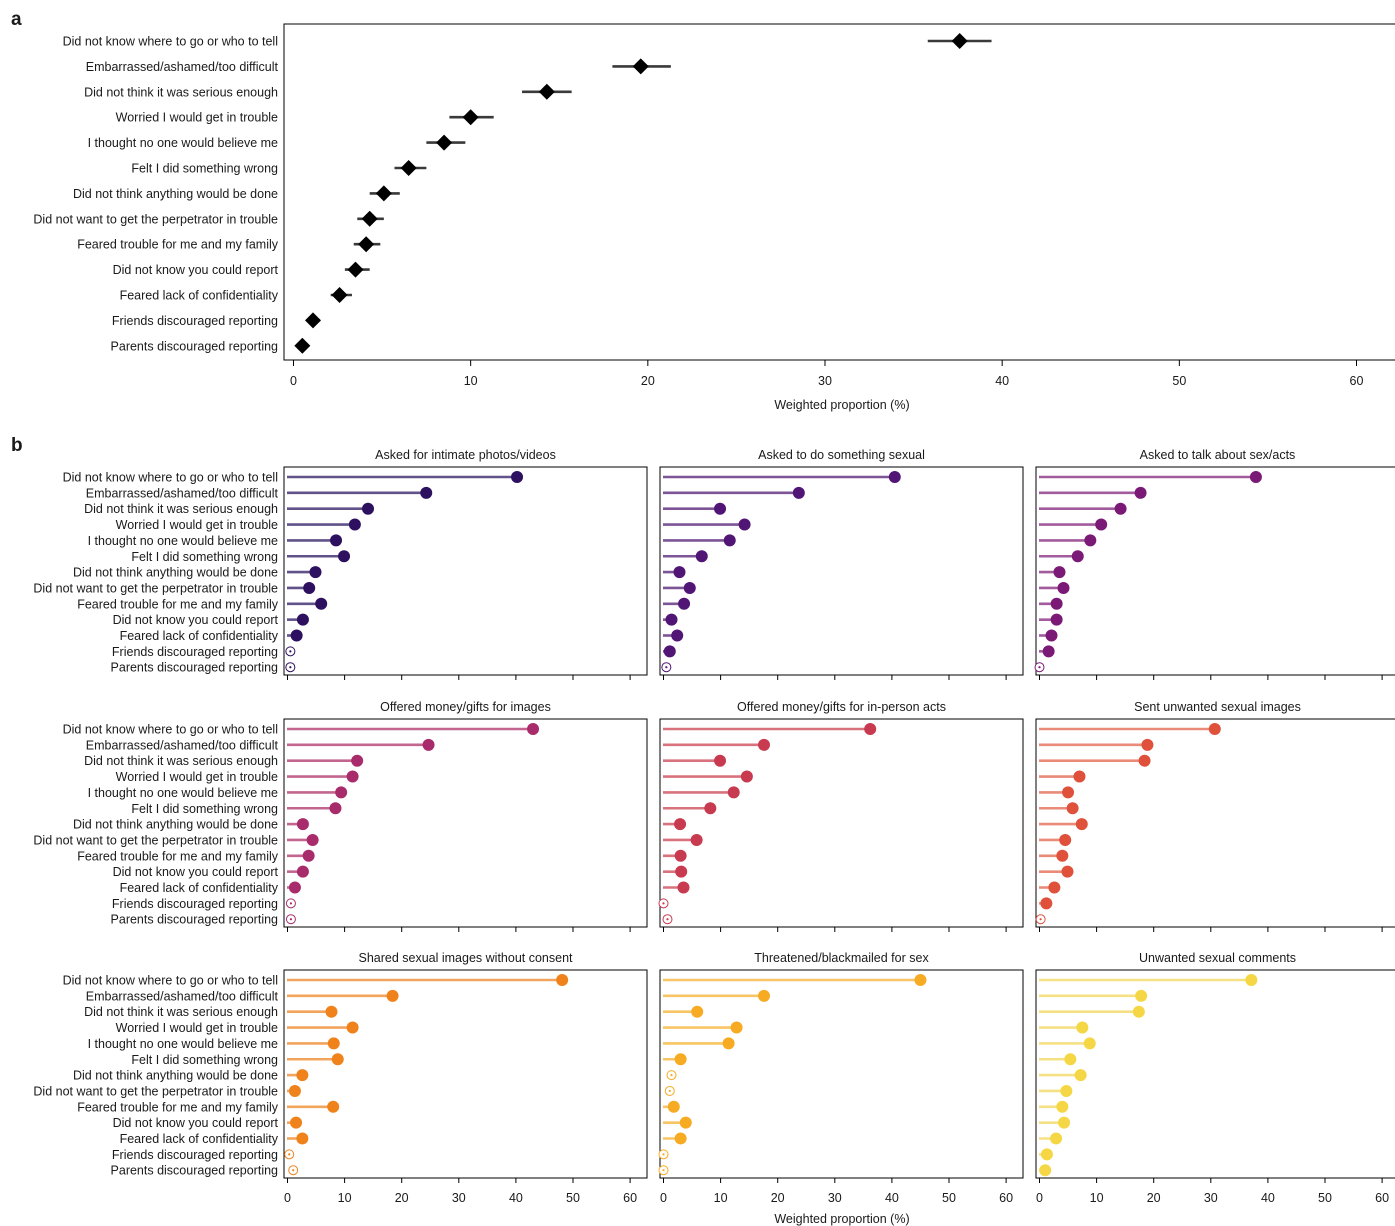 This screenshot has height=1226, width=1395. I want to click on panel-b-8-title: Threatened/blackmailed for sex, so click(841, 958).